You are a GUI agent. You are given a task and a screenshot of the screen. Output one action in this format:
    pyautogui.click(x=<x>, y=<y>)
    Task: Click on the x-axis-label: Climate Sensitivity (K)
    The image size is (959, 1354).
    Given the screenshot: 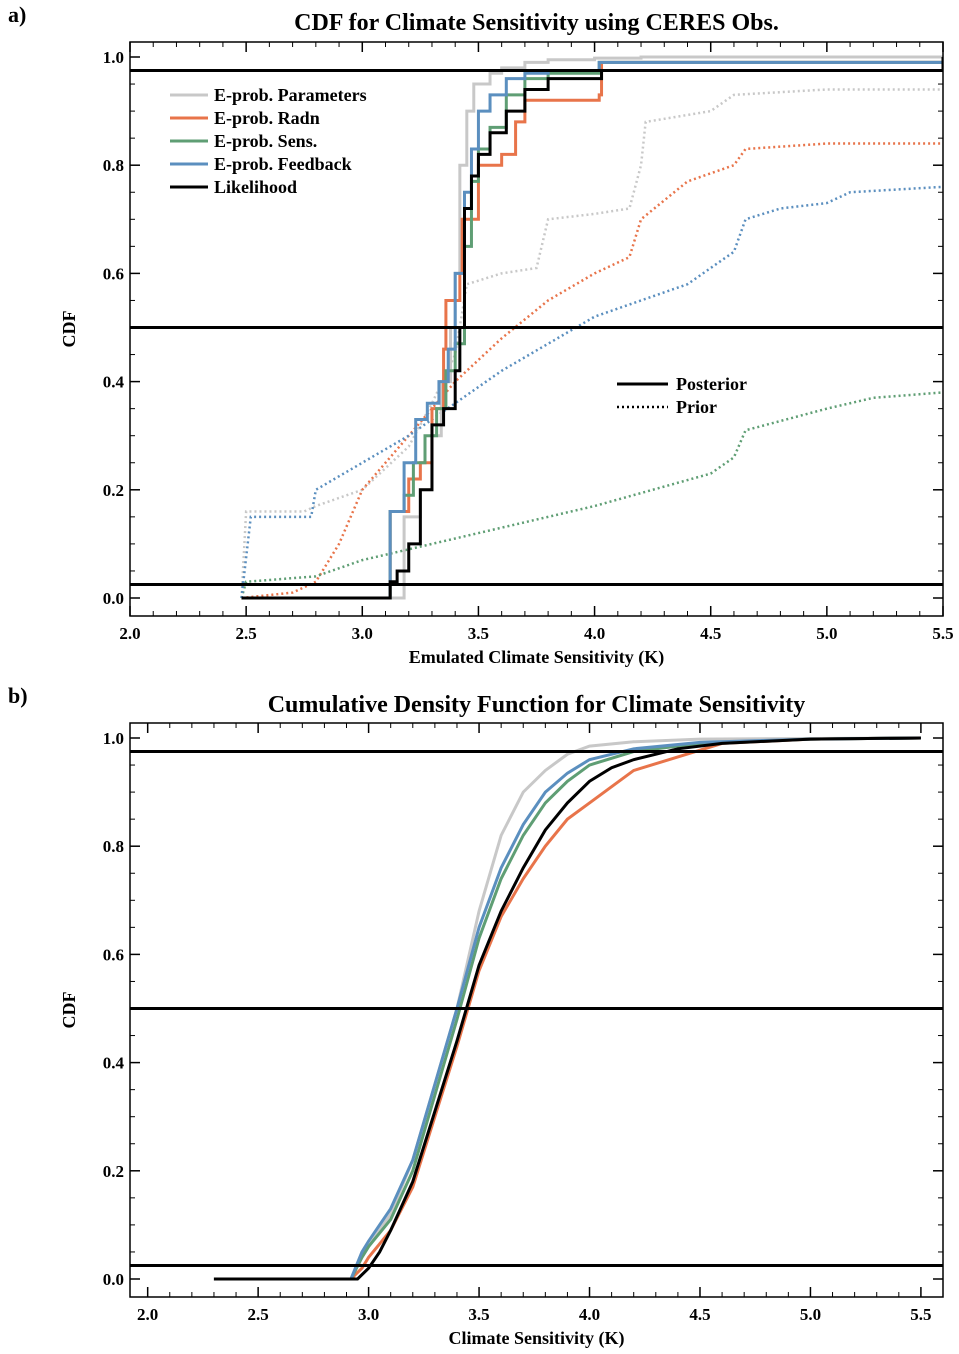 What is the action you would take?
    pyautogui.click(x=537, y=1338)
    